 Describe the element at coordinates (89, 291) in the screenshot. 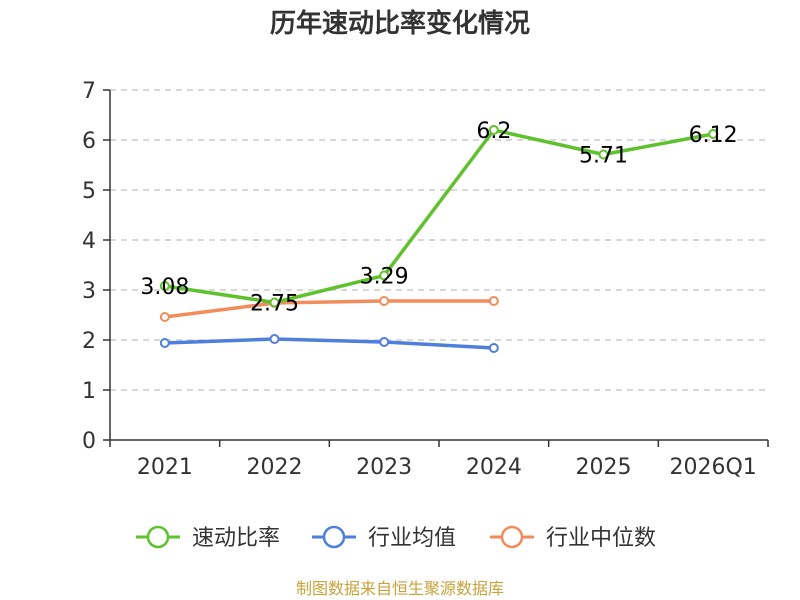

I see `y-tick-label: 3` at that location.